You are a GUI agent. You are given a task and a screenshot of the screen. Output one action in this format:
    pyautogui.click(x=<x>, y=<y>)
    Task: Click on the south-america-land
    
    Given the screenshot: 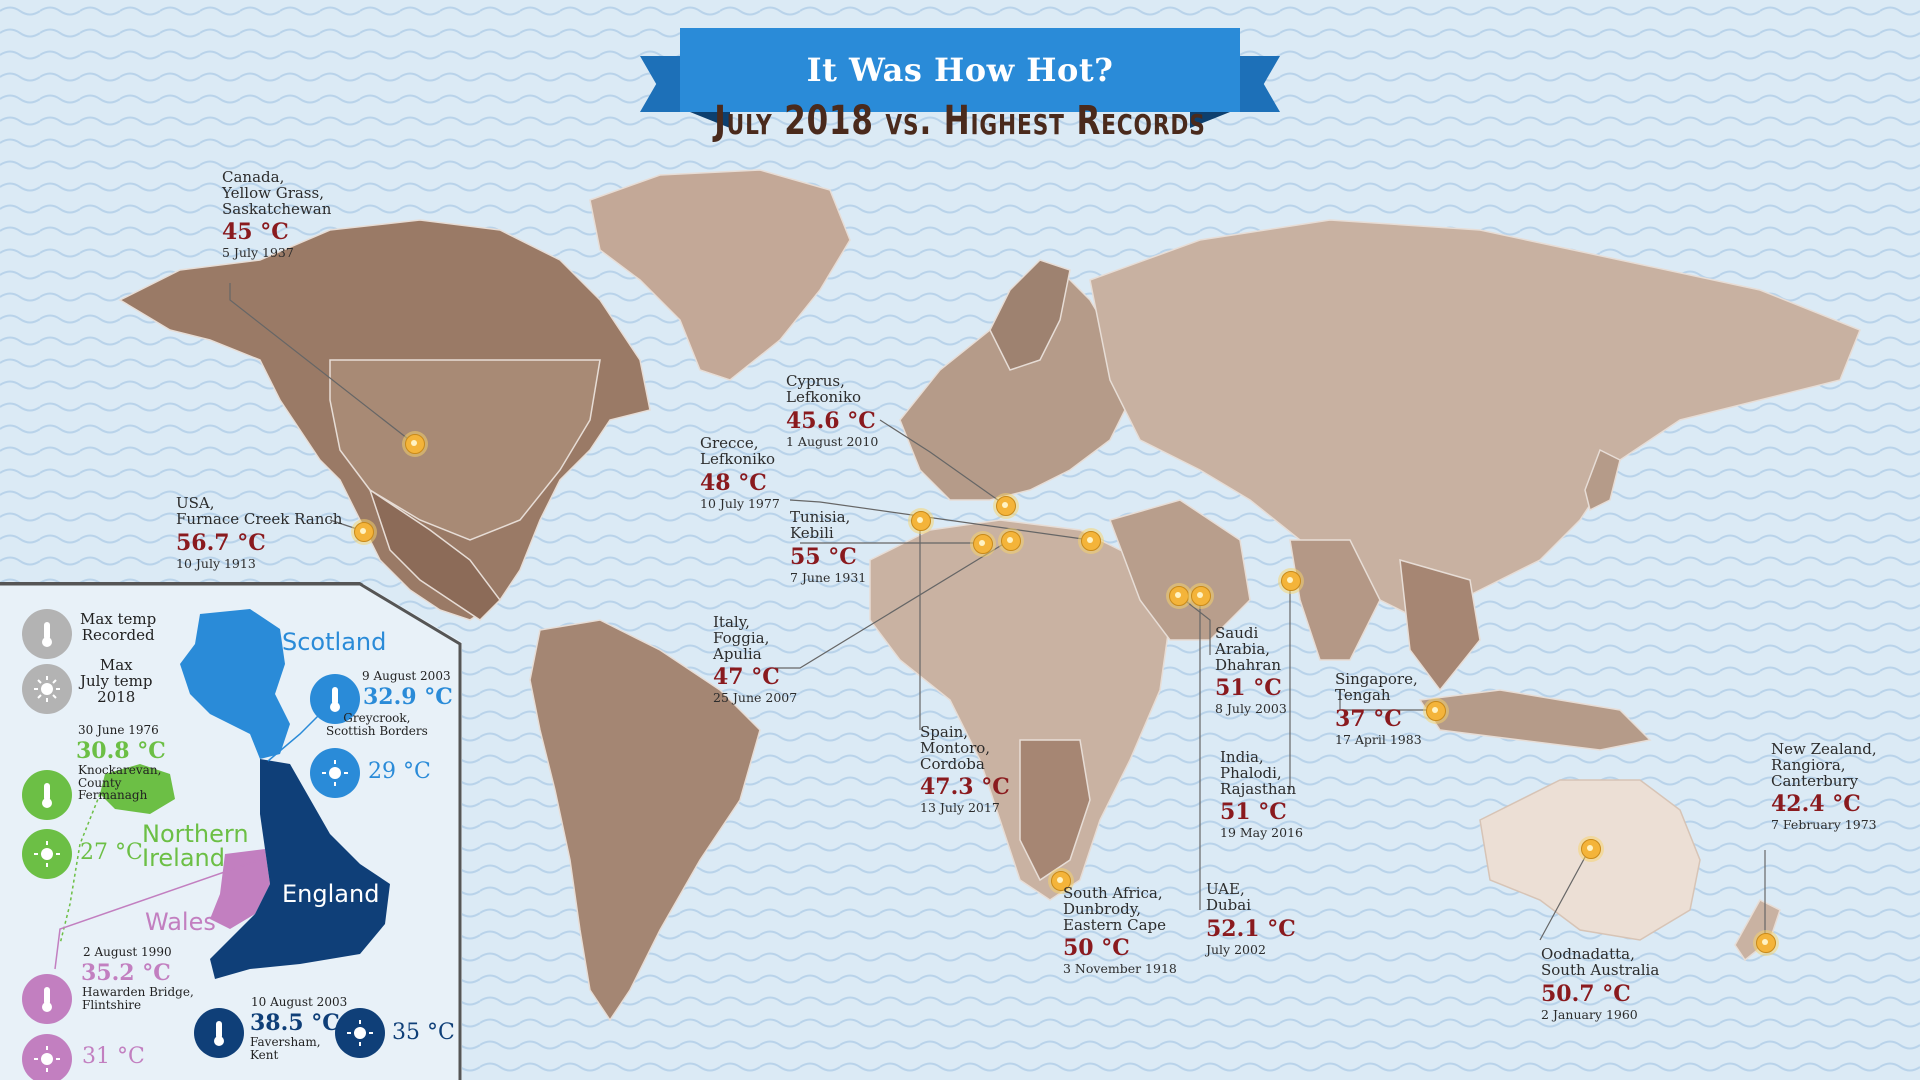 What is the action you would take?
    pyautogui.click(x=645, y=820)
    